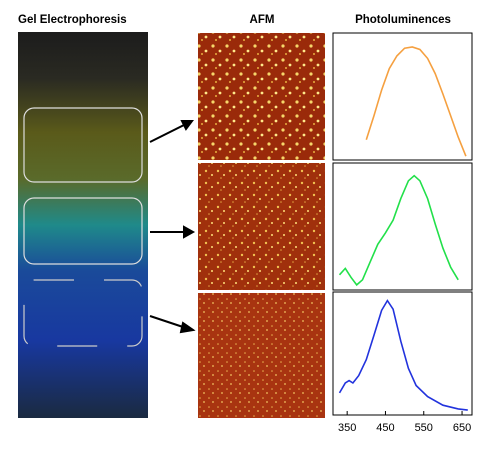 This screenshot has height=449, width=500. Describe the element at coordinates (403, 20) in the screenshot. I see `pl-heading: Photoluminences` at that location.